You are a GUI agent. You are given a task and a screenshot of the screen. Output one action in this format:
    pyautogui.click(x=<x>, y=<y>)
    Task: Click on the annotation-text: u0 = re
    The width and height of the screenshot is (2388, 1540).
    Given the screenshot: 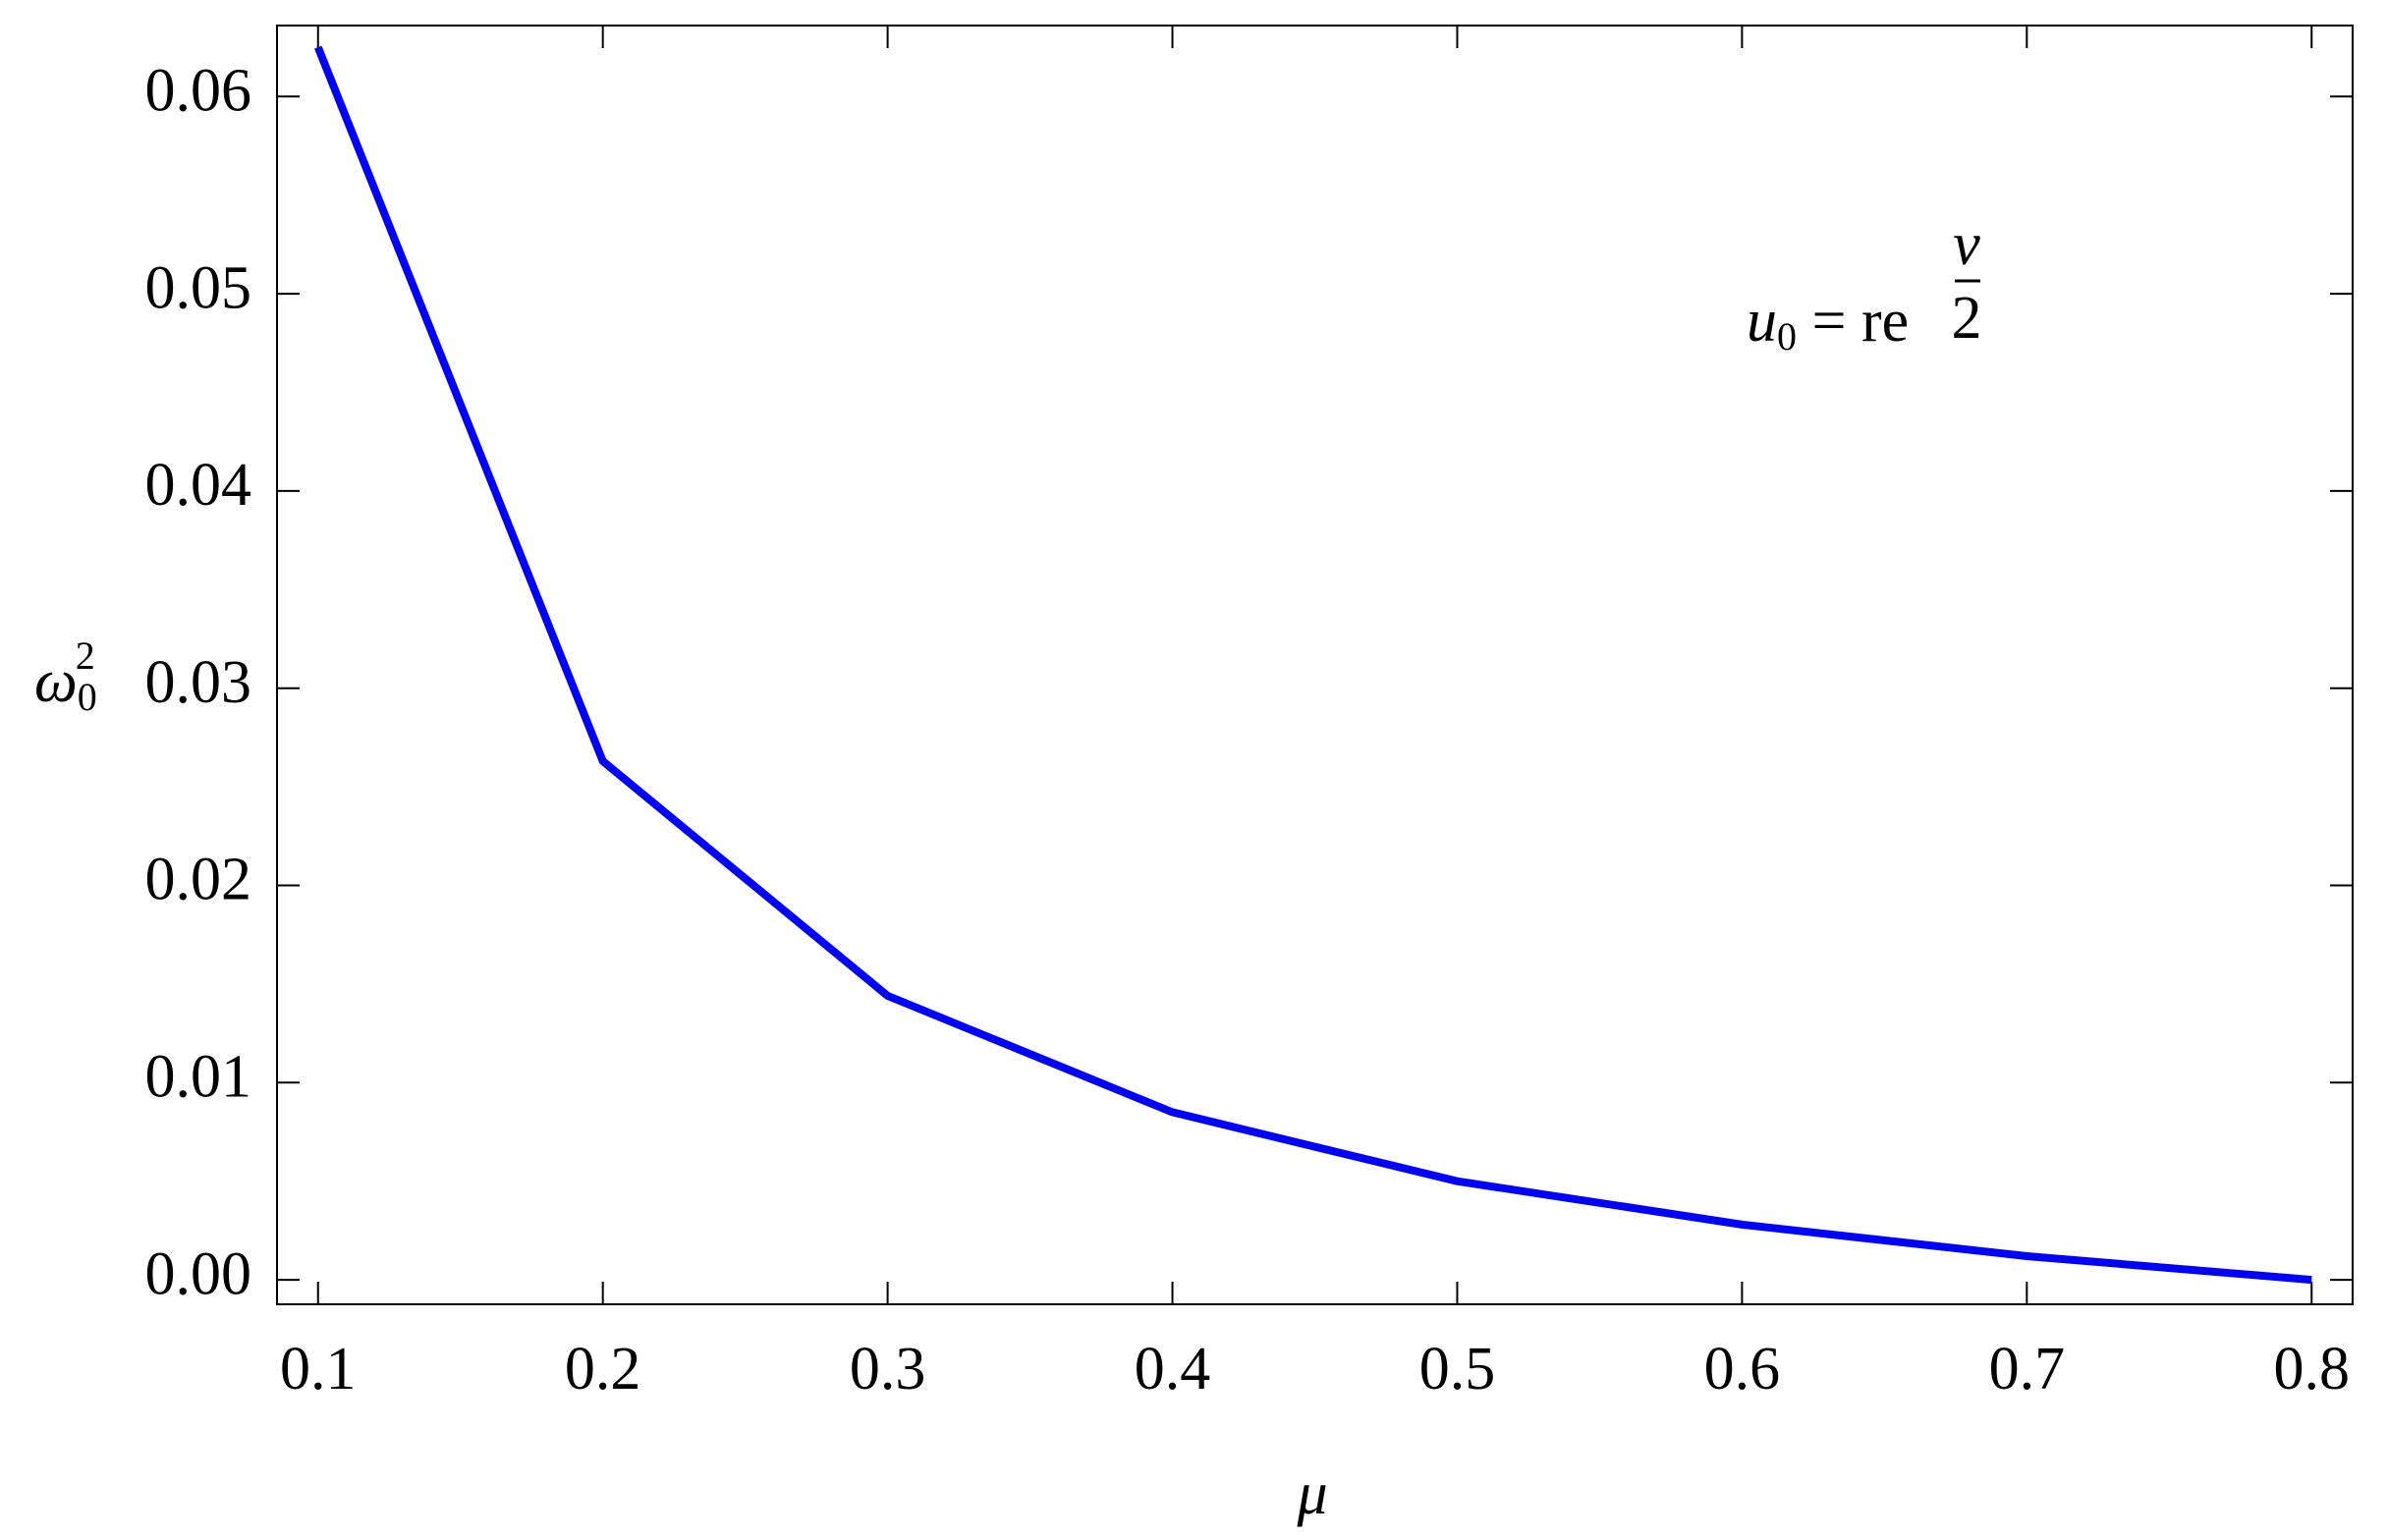 What is the action you would take?
    pyautogui.click(x=1828, y=323)
    